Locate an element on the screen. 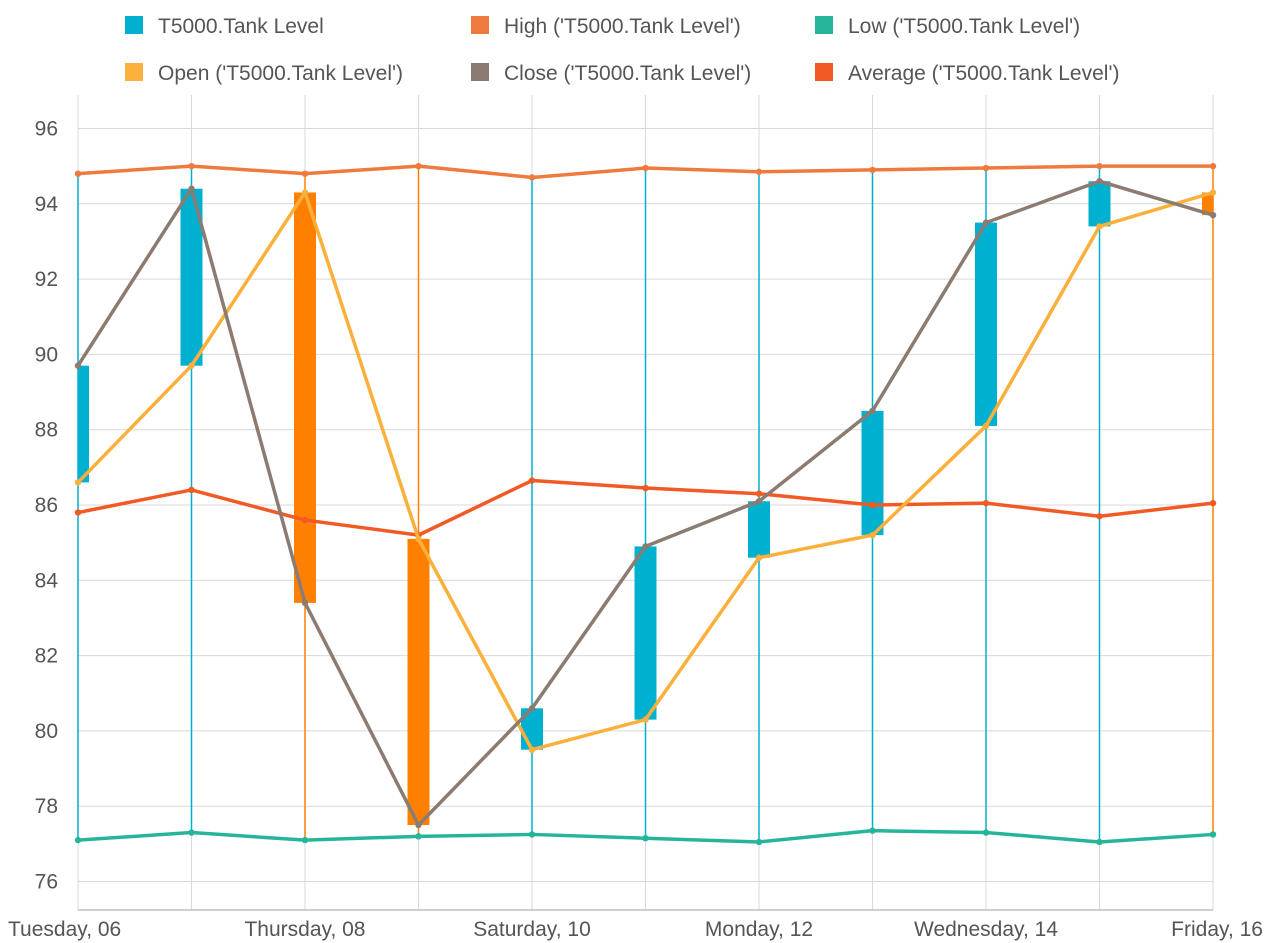 This screenshot has width=1271, height=943. x-tick-label-0: Tuesday, 06 is located at coordinates (64, 929).